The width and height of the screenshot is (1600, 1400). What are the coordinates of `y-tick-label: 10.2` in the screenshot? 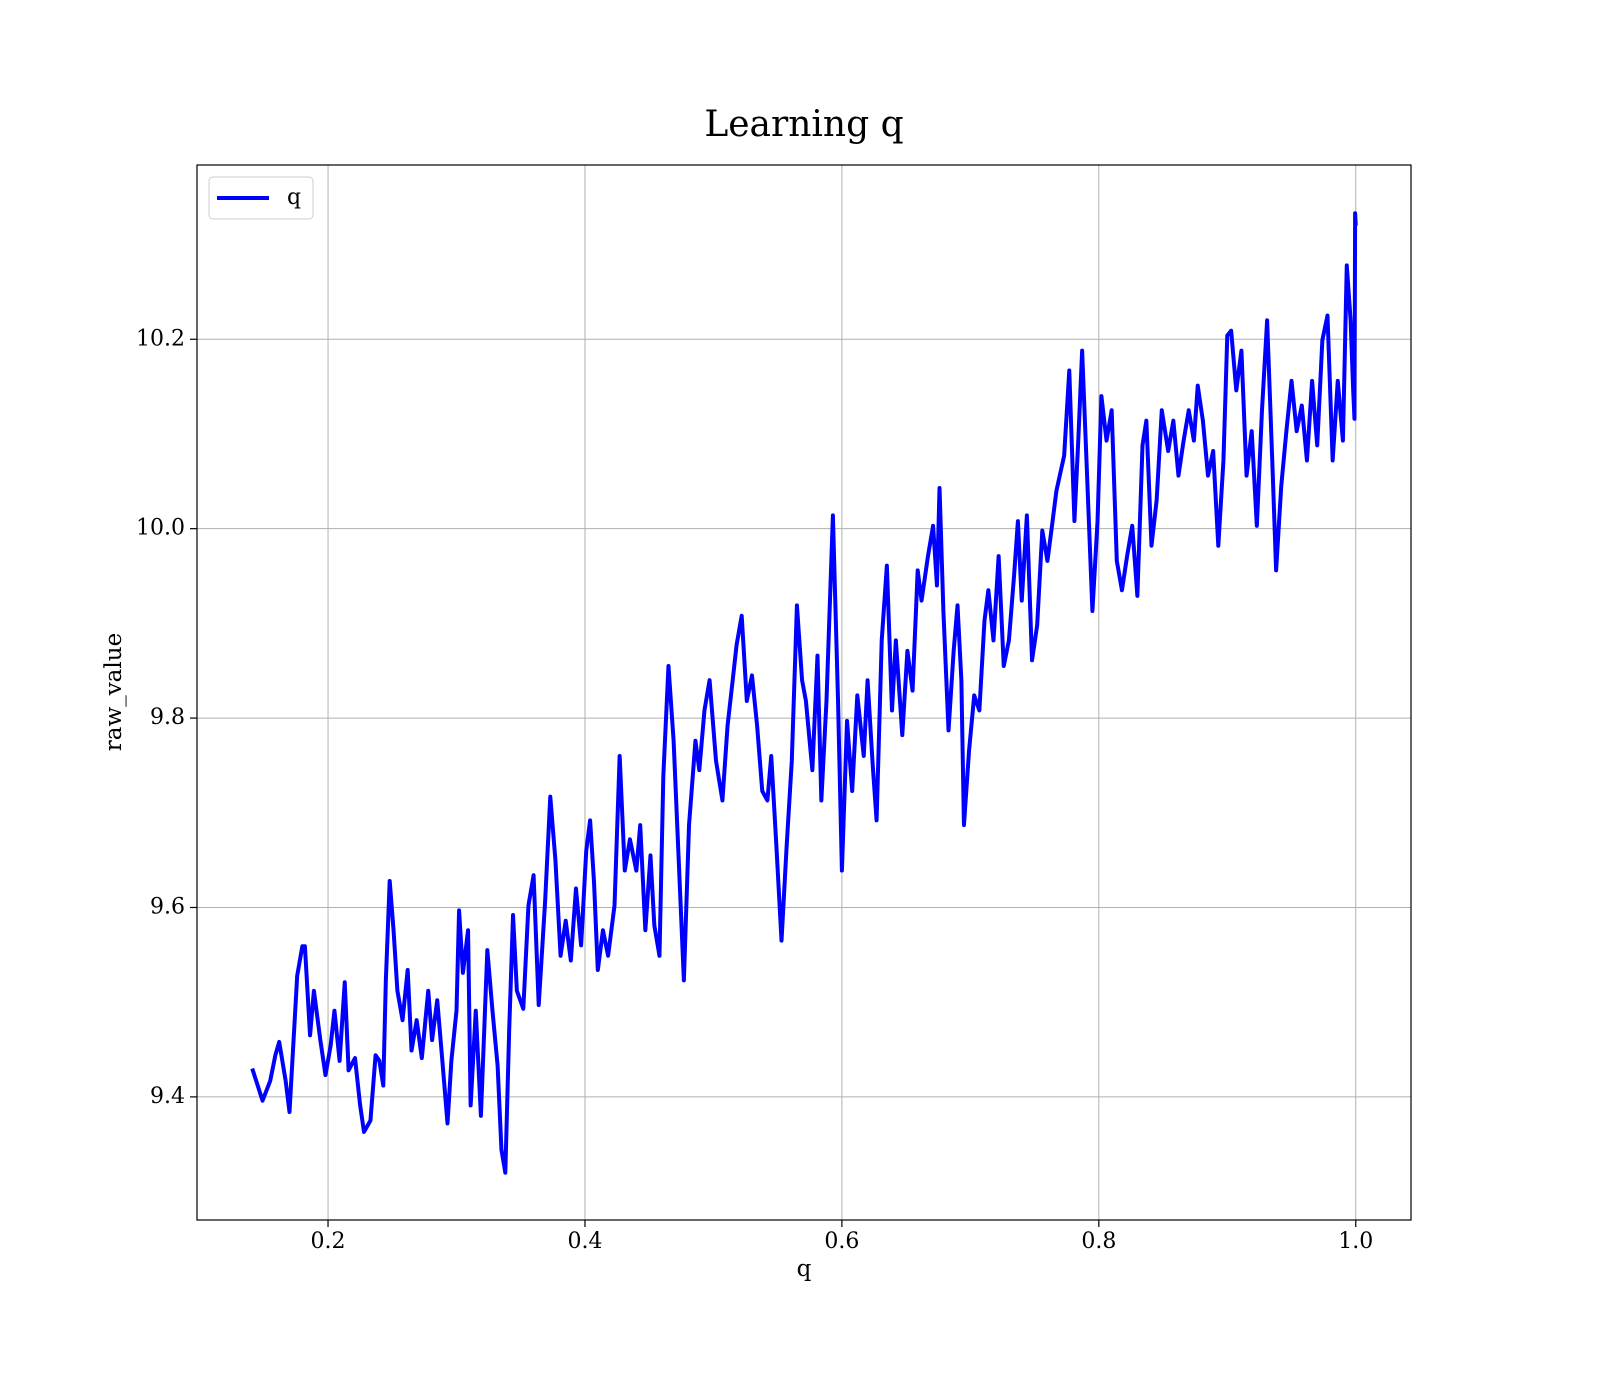 It's located at (160, 338).